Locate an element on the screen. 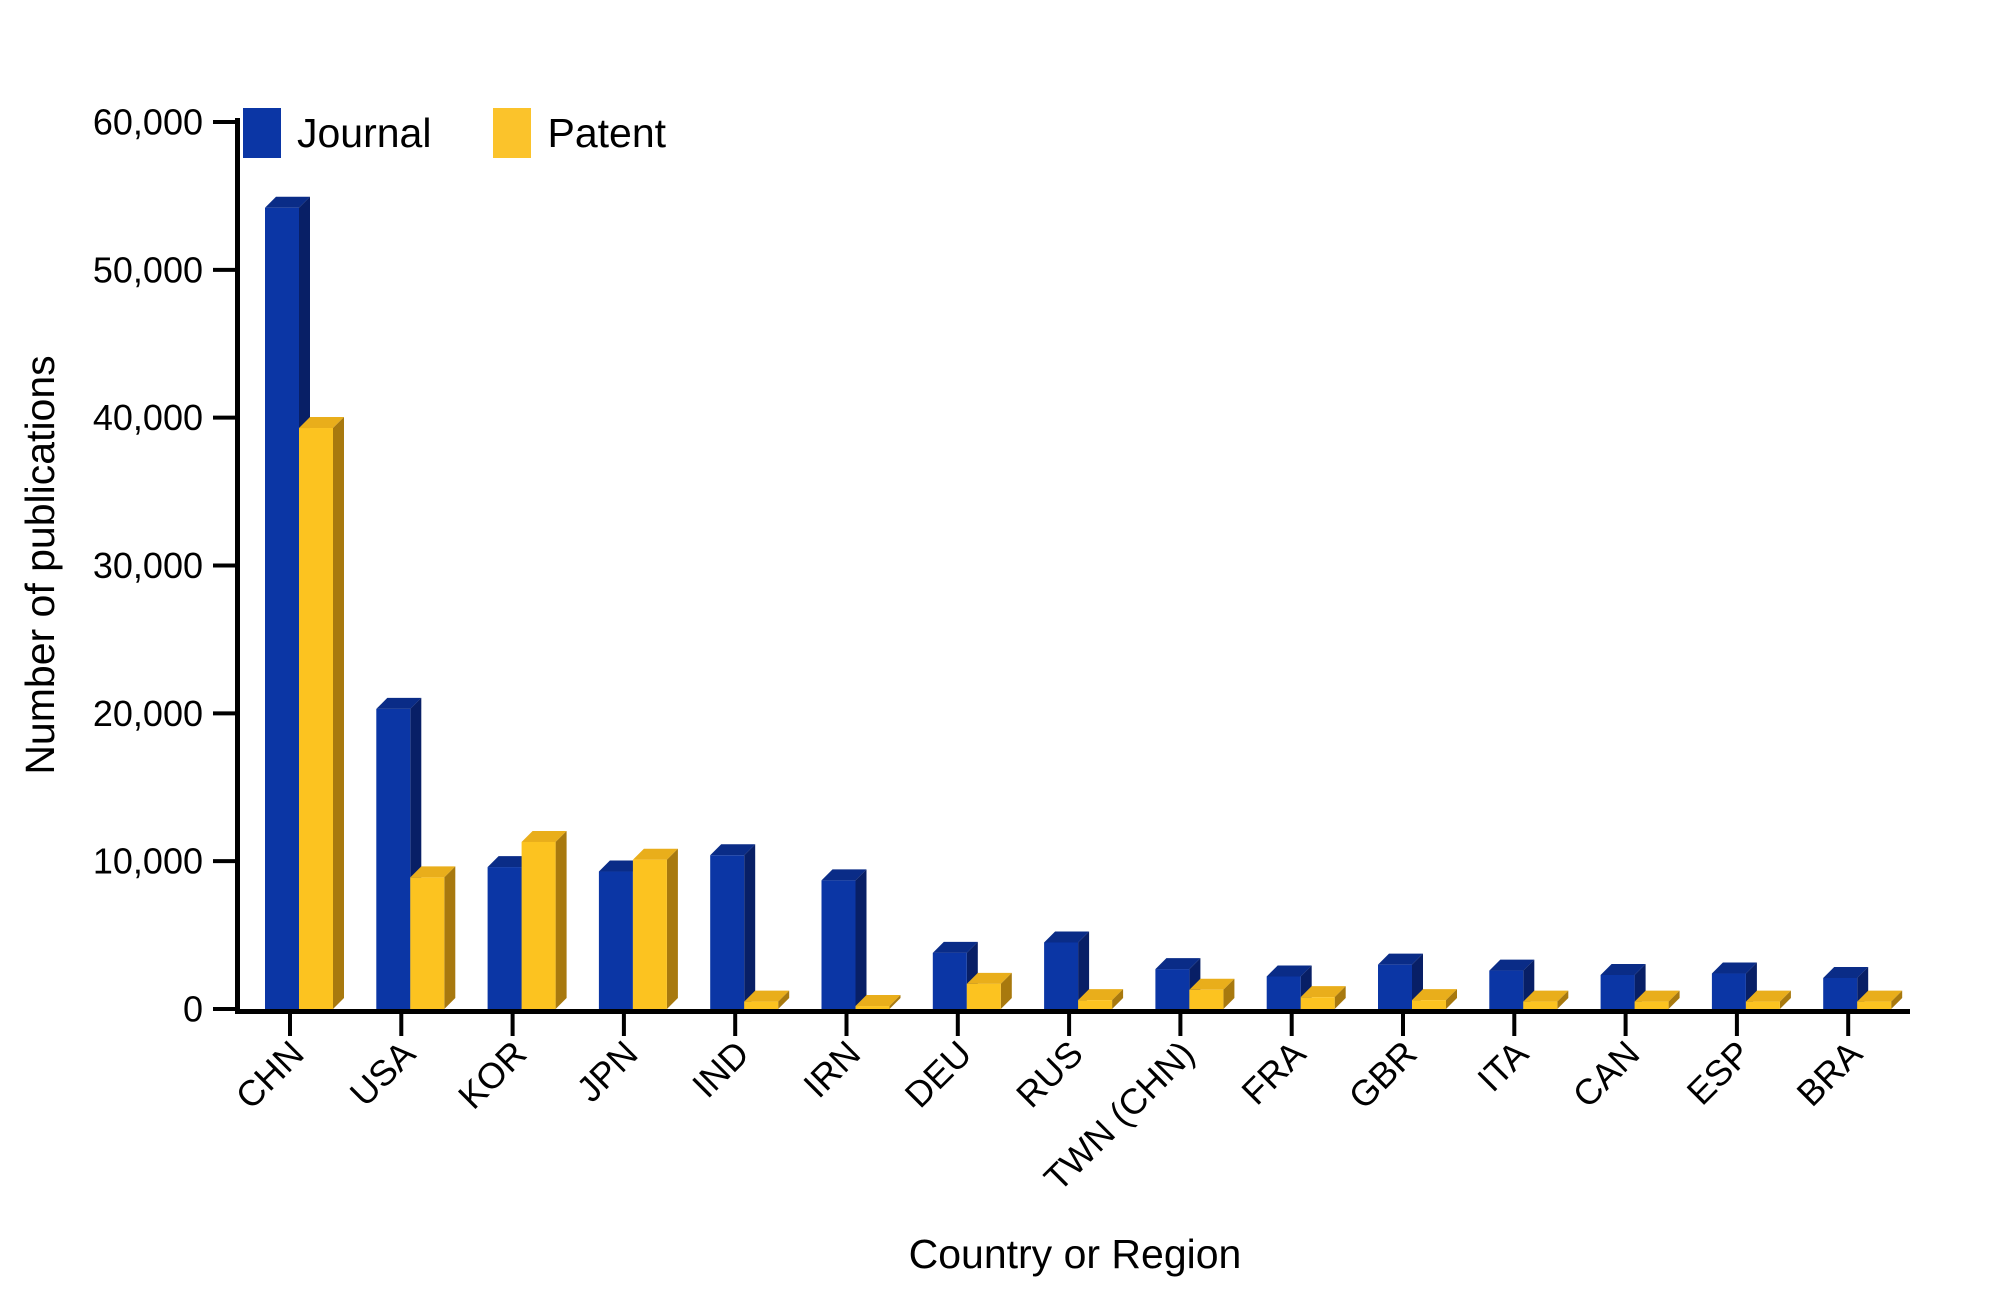 The width and height of the screenshot is (2002, 1308). bar-patent-ind-side is located at coordinates (784, 999).